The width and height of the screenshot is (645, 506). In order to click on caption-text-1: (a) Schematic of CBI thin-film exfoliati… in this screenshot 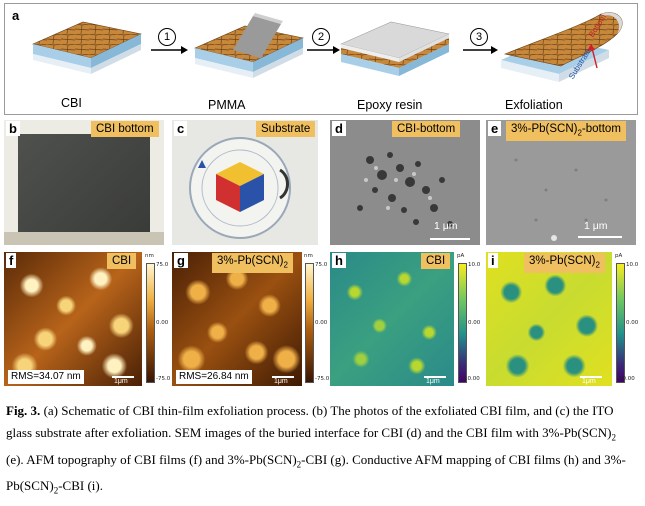, I will do `click(310, 421)`.